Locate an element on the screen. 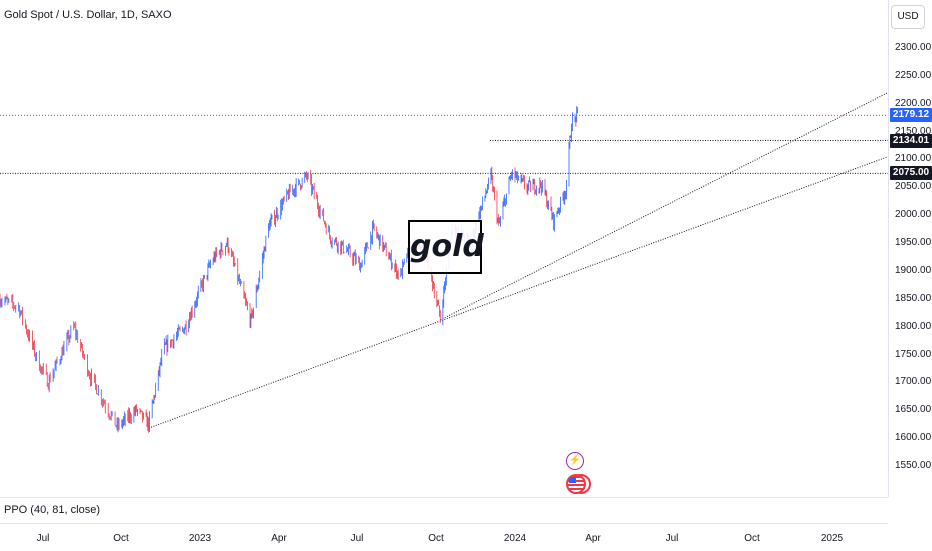 Image resolution: width=932 pixels, height=551 pixels. price-tick-label: 2150.00 is located at coordinates (913, 131).